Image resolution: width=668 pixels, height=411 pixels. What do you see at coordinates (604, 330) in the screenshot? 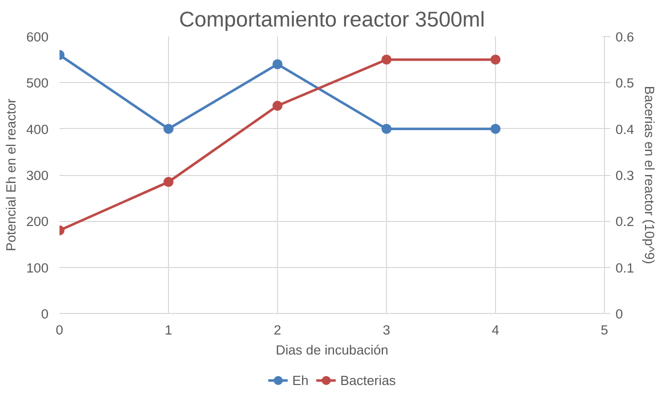
I see `x-tick-label: 5` at bounding box center [604, 330].